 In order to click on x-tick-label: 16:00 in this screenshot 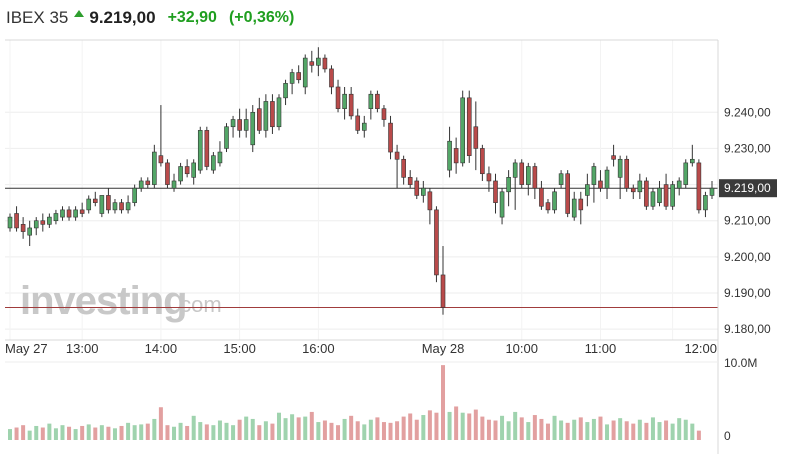, I will do `click(318, 348)`.